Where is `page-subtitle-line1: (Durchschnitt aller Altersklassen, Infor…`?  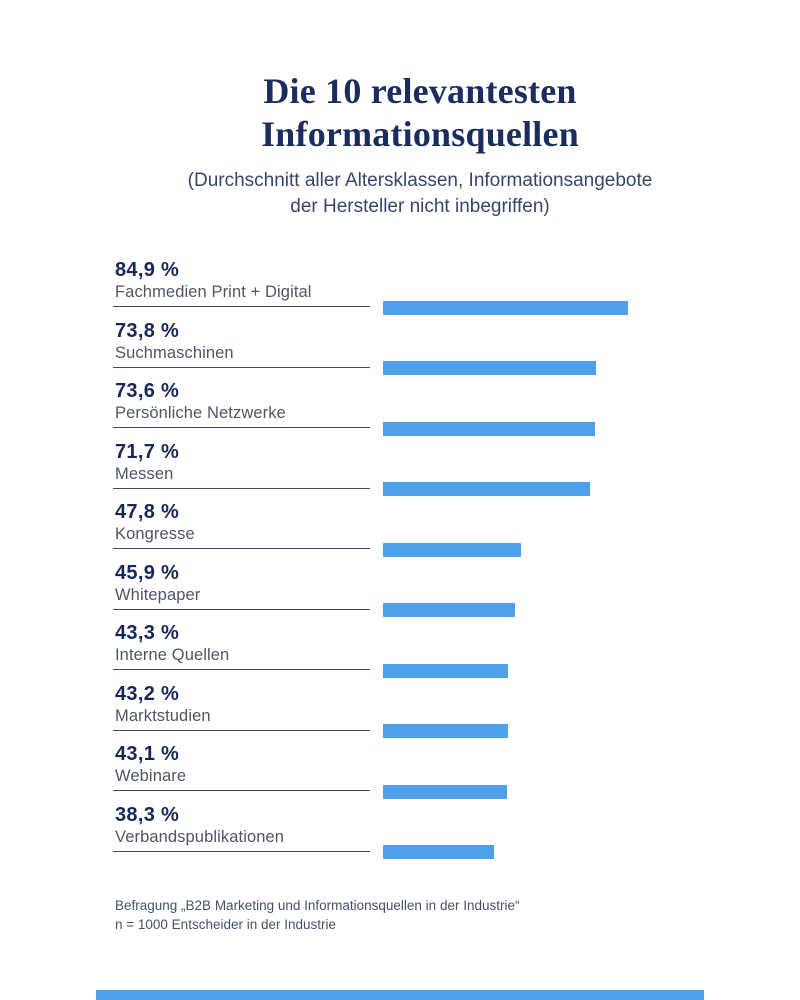 page-subtitle-line1: (Durchschnitt aller Altersklassen, Infor… is located at coordinates (420, 180).